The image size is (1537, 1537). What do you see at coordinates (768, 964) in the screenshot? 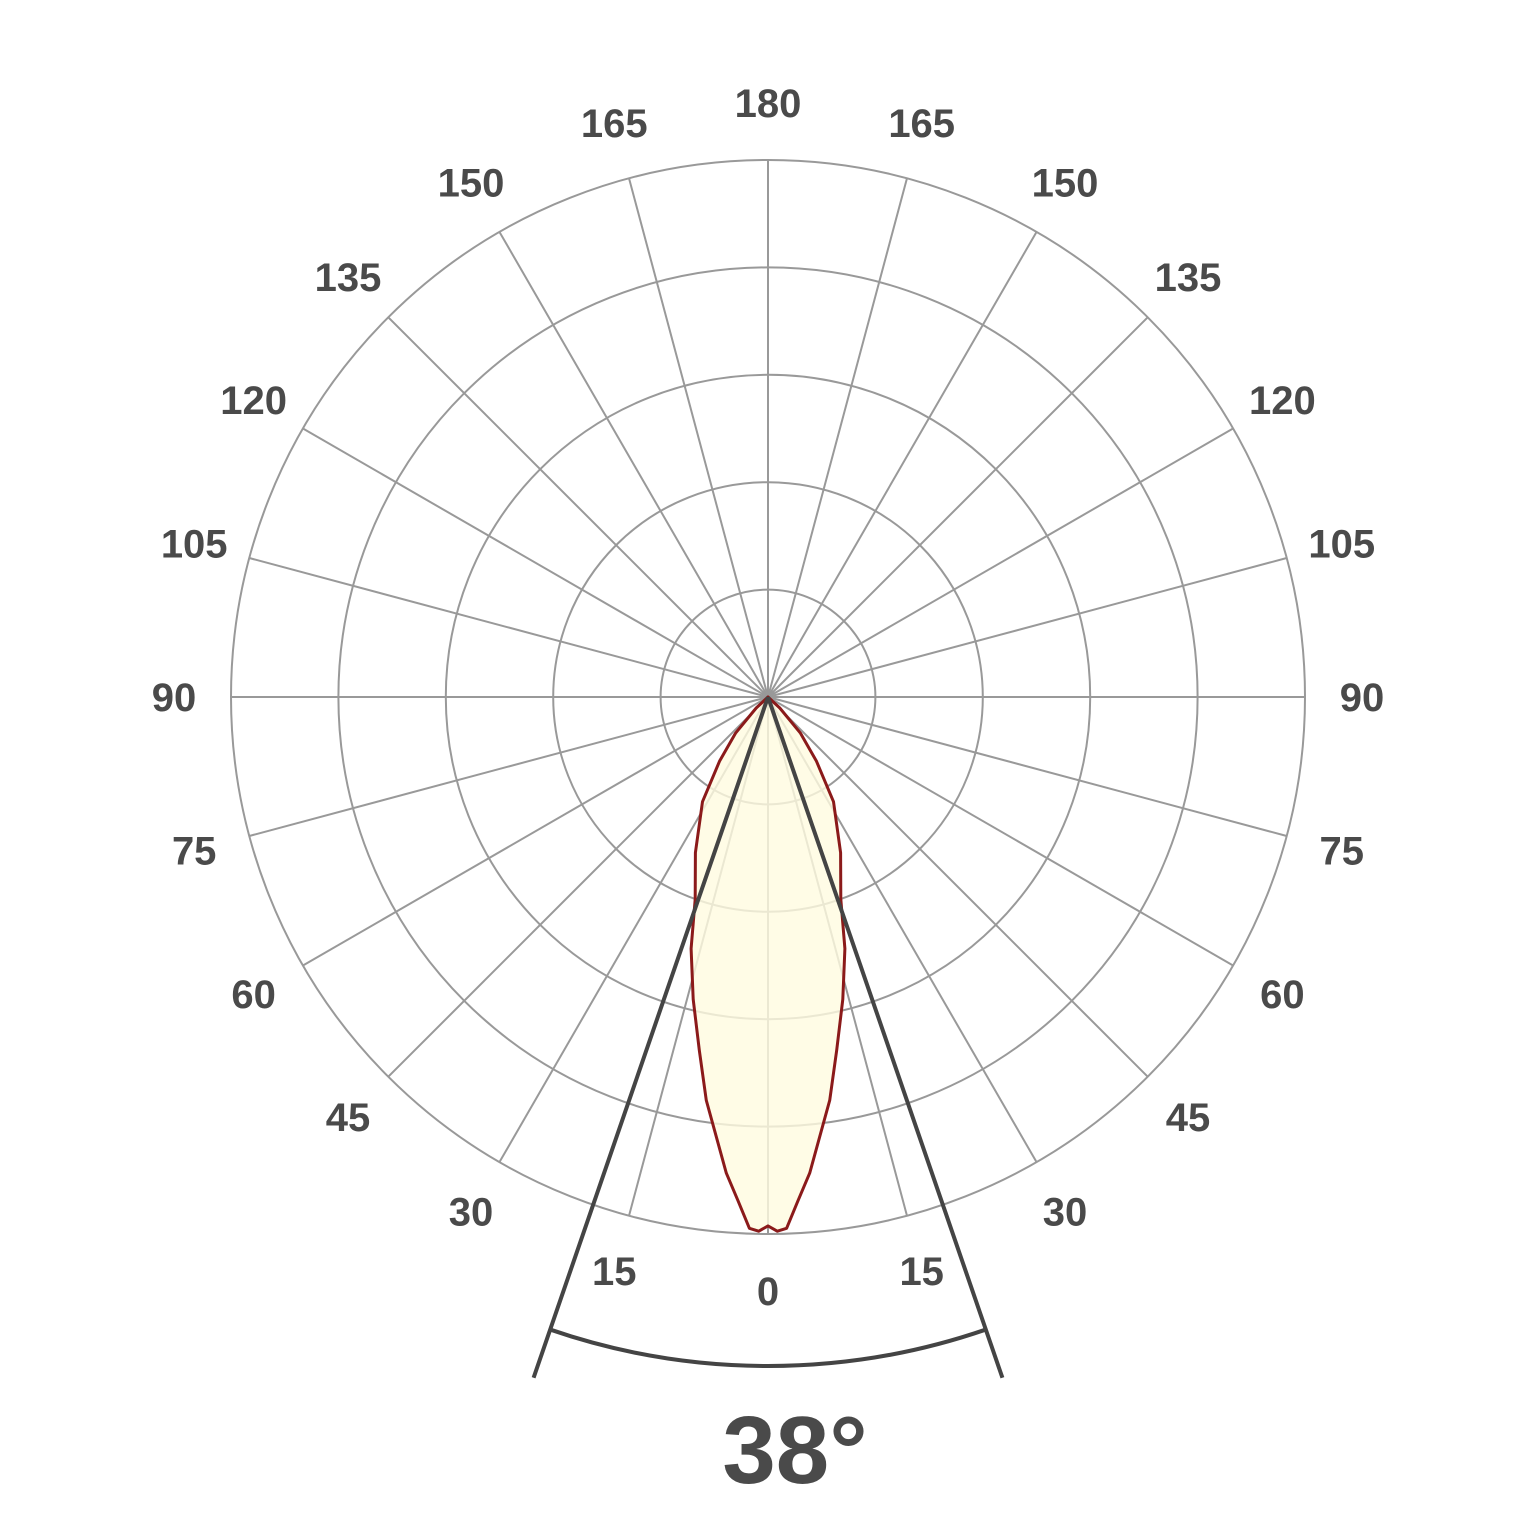
I see `intensity-curve` at bounding box center [768, 964].